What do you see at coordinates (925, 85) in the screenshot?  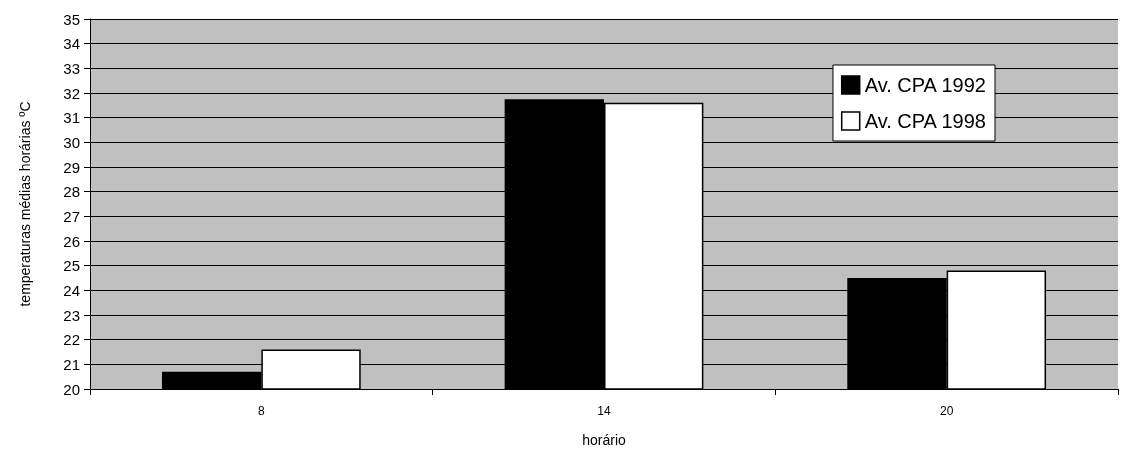 I see `legend-label: Av. CPA 1992` at bounding box center [925, 85].